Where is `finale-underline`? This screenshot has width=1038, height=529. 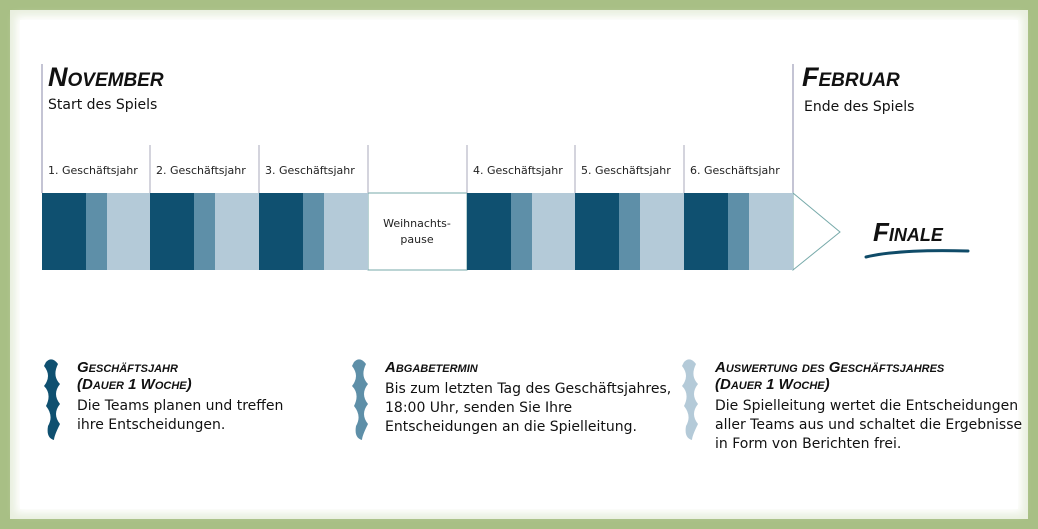 finale-underline is located at coordinates (917, 254).